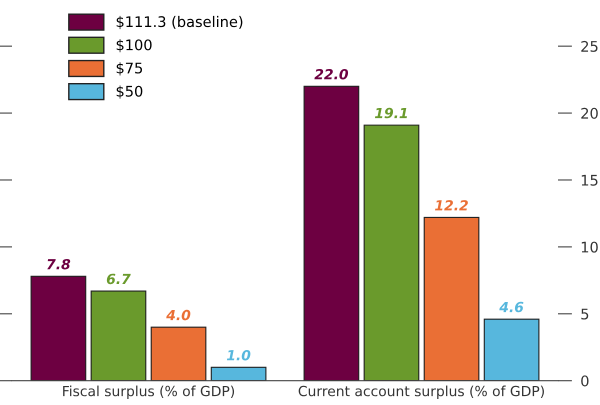 The width and height of the screenshot is (600, 405). I want to click on data-label: 6.7, so click(118, 279).